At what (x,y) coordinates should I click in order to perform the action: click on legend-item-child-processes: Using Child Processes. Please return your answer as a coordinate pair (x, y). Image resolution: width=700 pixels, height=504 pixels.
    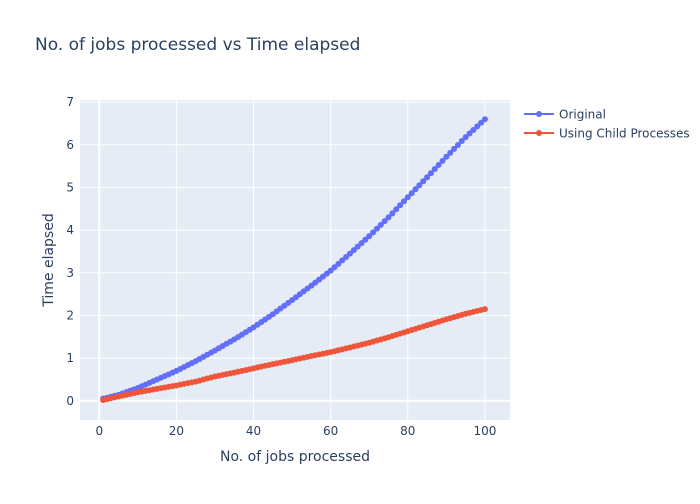
    Looking at the image, I should click on (607, 134).